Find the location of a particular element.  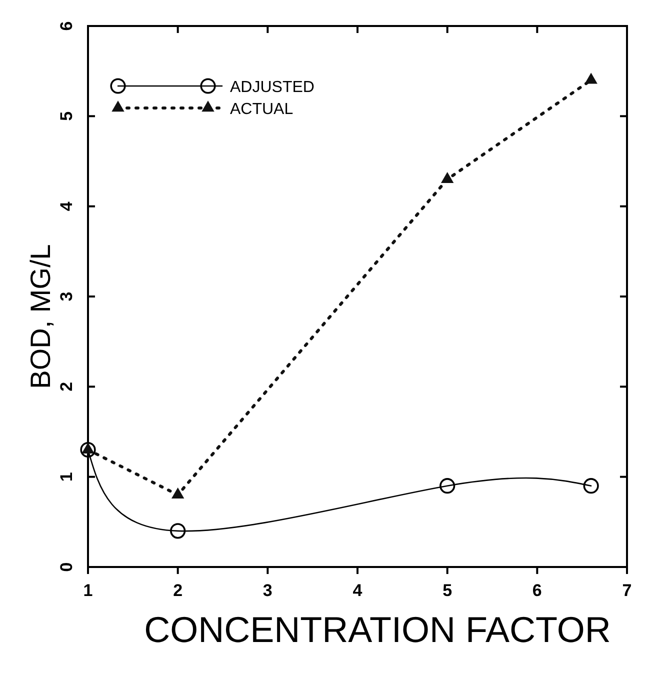

y-tick-label: 1 is located at coordinates (66, 477).